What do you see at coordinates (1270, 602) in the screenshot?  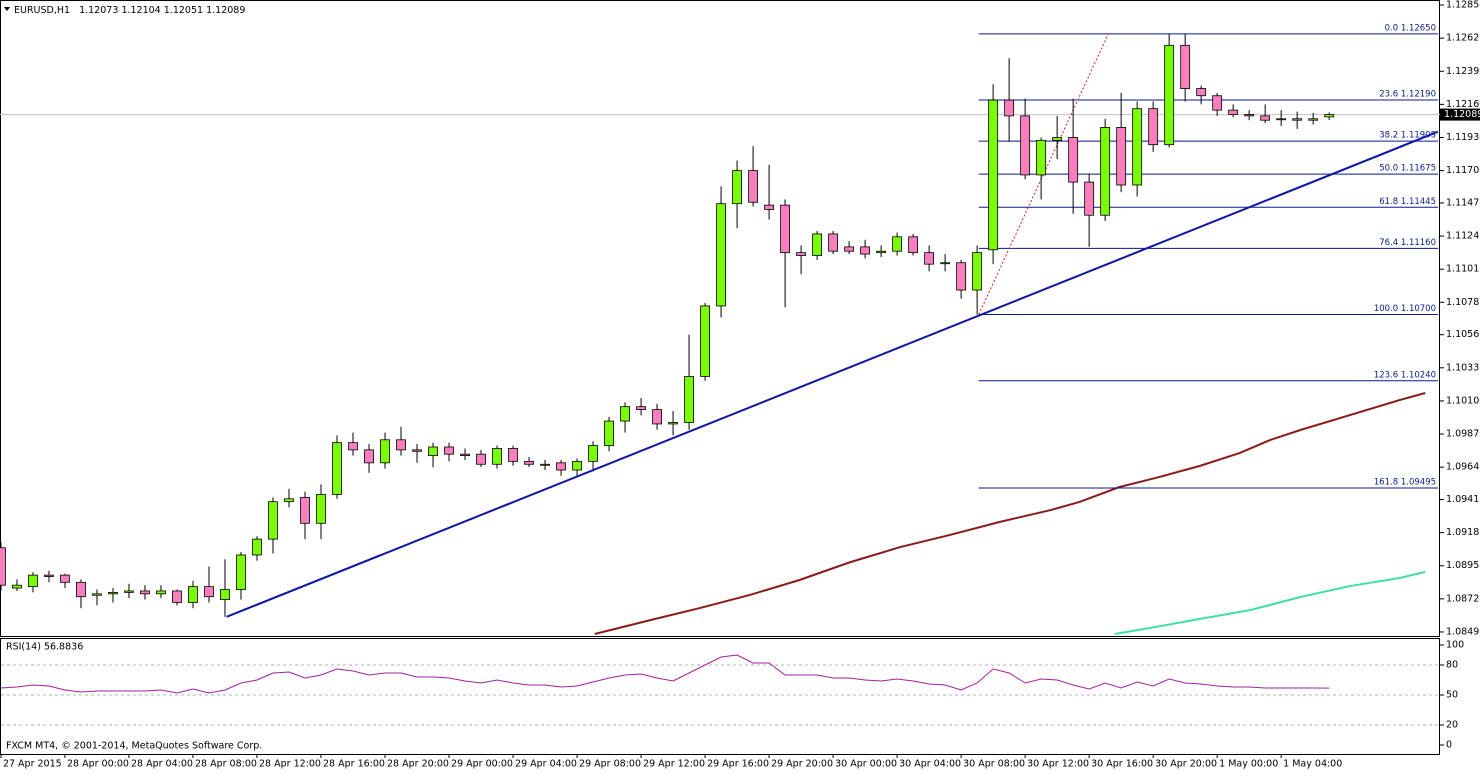 I see `moving-average` at bounding box center [1270, 602].